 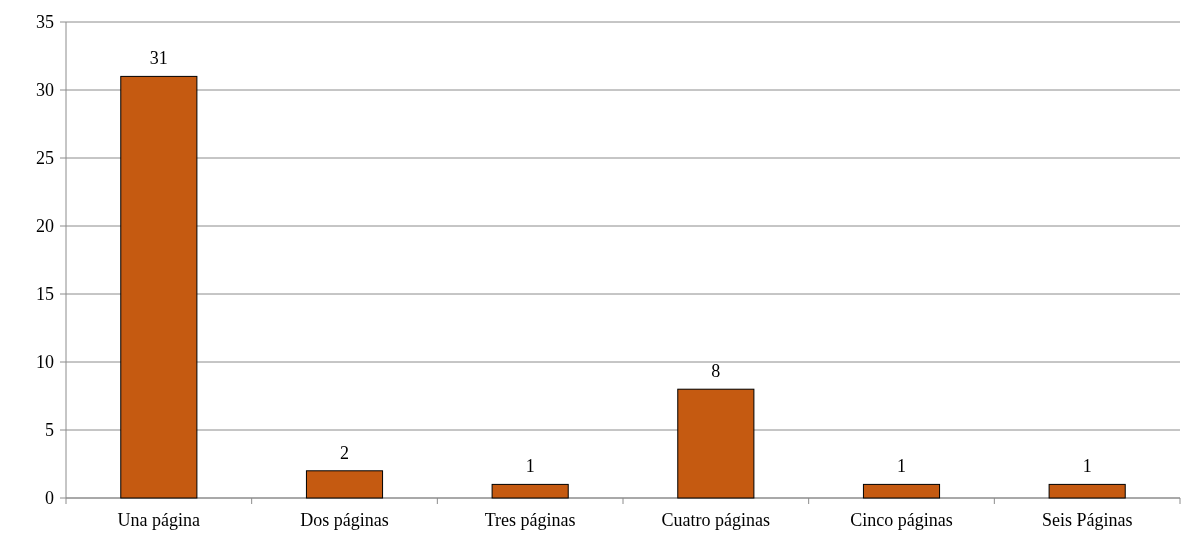 I want to click on x-tick-label: Cinco páginas, so click(x=901, y=520).